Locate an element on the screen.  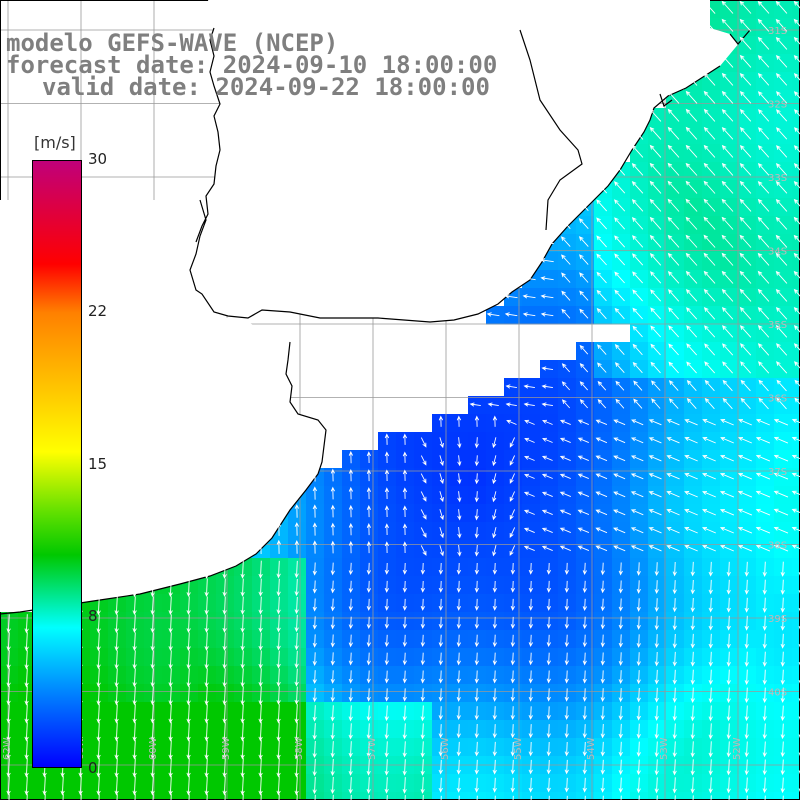
valid-date: valid date: 2024-09-22 18:00:00 is located at coordinates (266, 87).